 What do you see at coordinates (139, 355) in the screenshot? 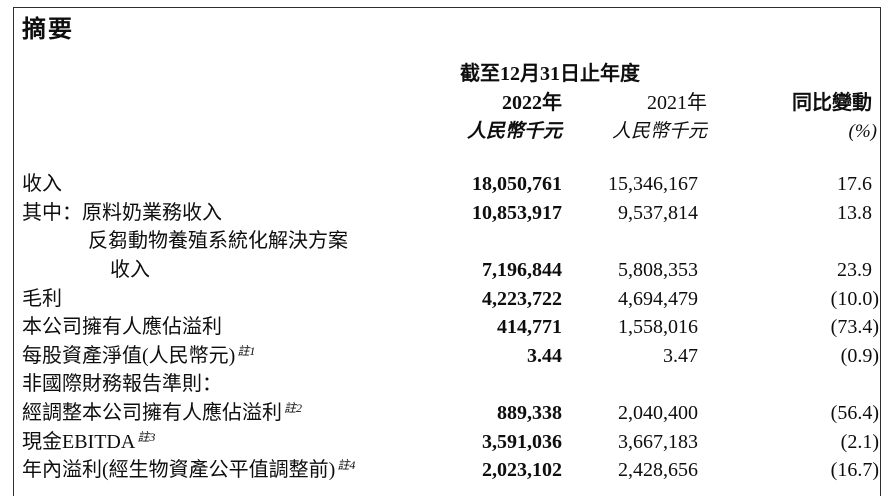
I see `row-label: 每股資產淨值(人民幣元) 註1` at bounding box center [139, 355].